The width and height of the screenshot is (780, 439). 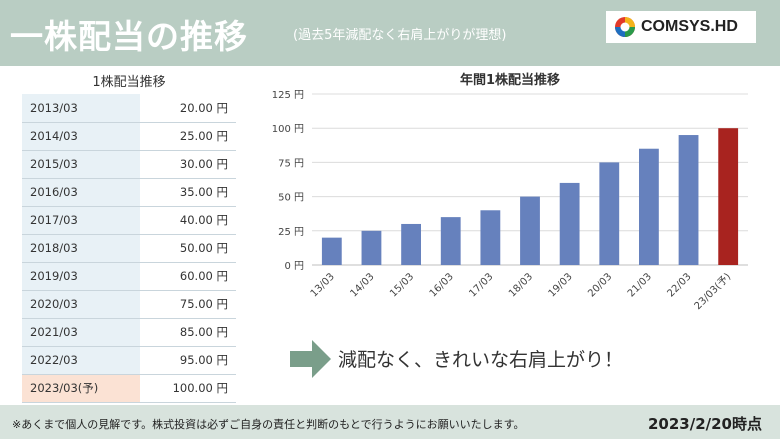 What do you see at coordinates (288, 129) in the screenshot?
I see `y-tick-label: 100 円` at bounding box center [288, 129].